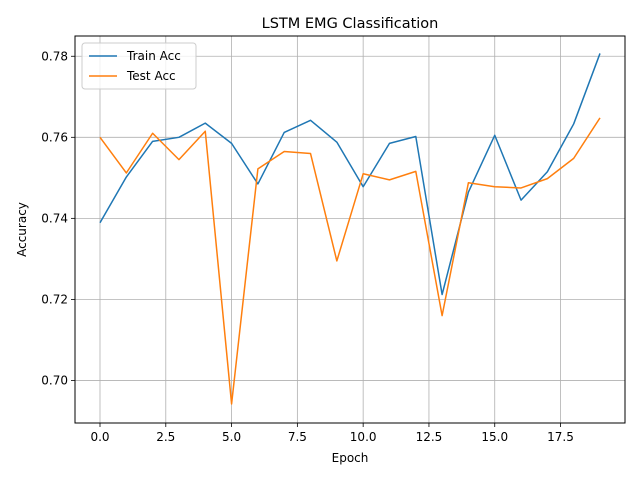 The image size is (640, 480). What do you see at coordinates (429, 437) in the screenshot?
I see `x-tick-label: 12.5` at bounding box center [429, 437].